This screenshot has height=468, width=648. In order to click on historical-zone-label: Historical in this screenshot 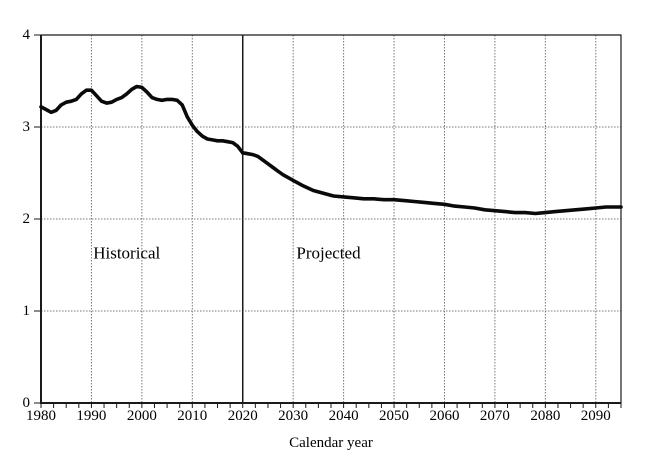, I will do `click(126, 253)`.